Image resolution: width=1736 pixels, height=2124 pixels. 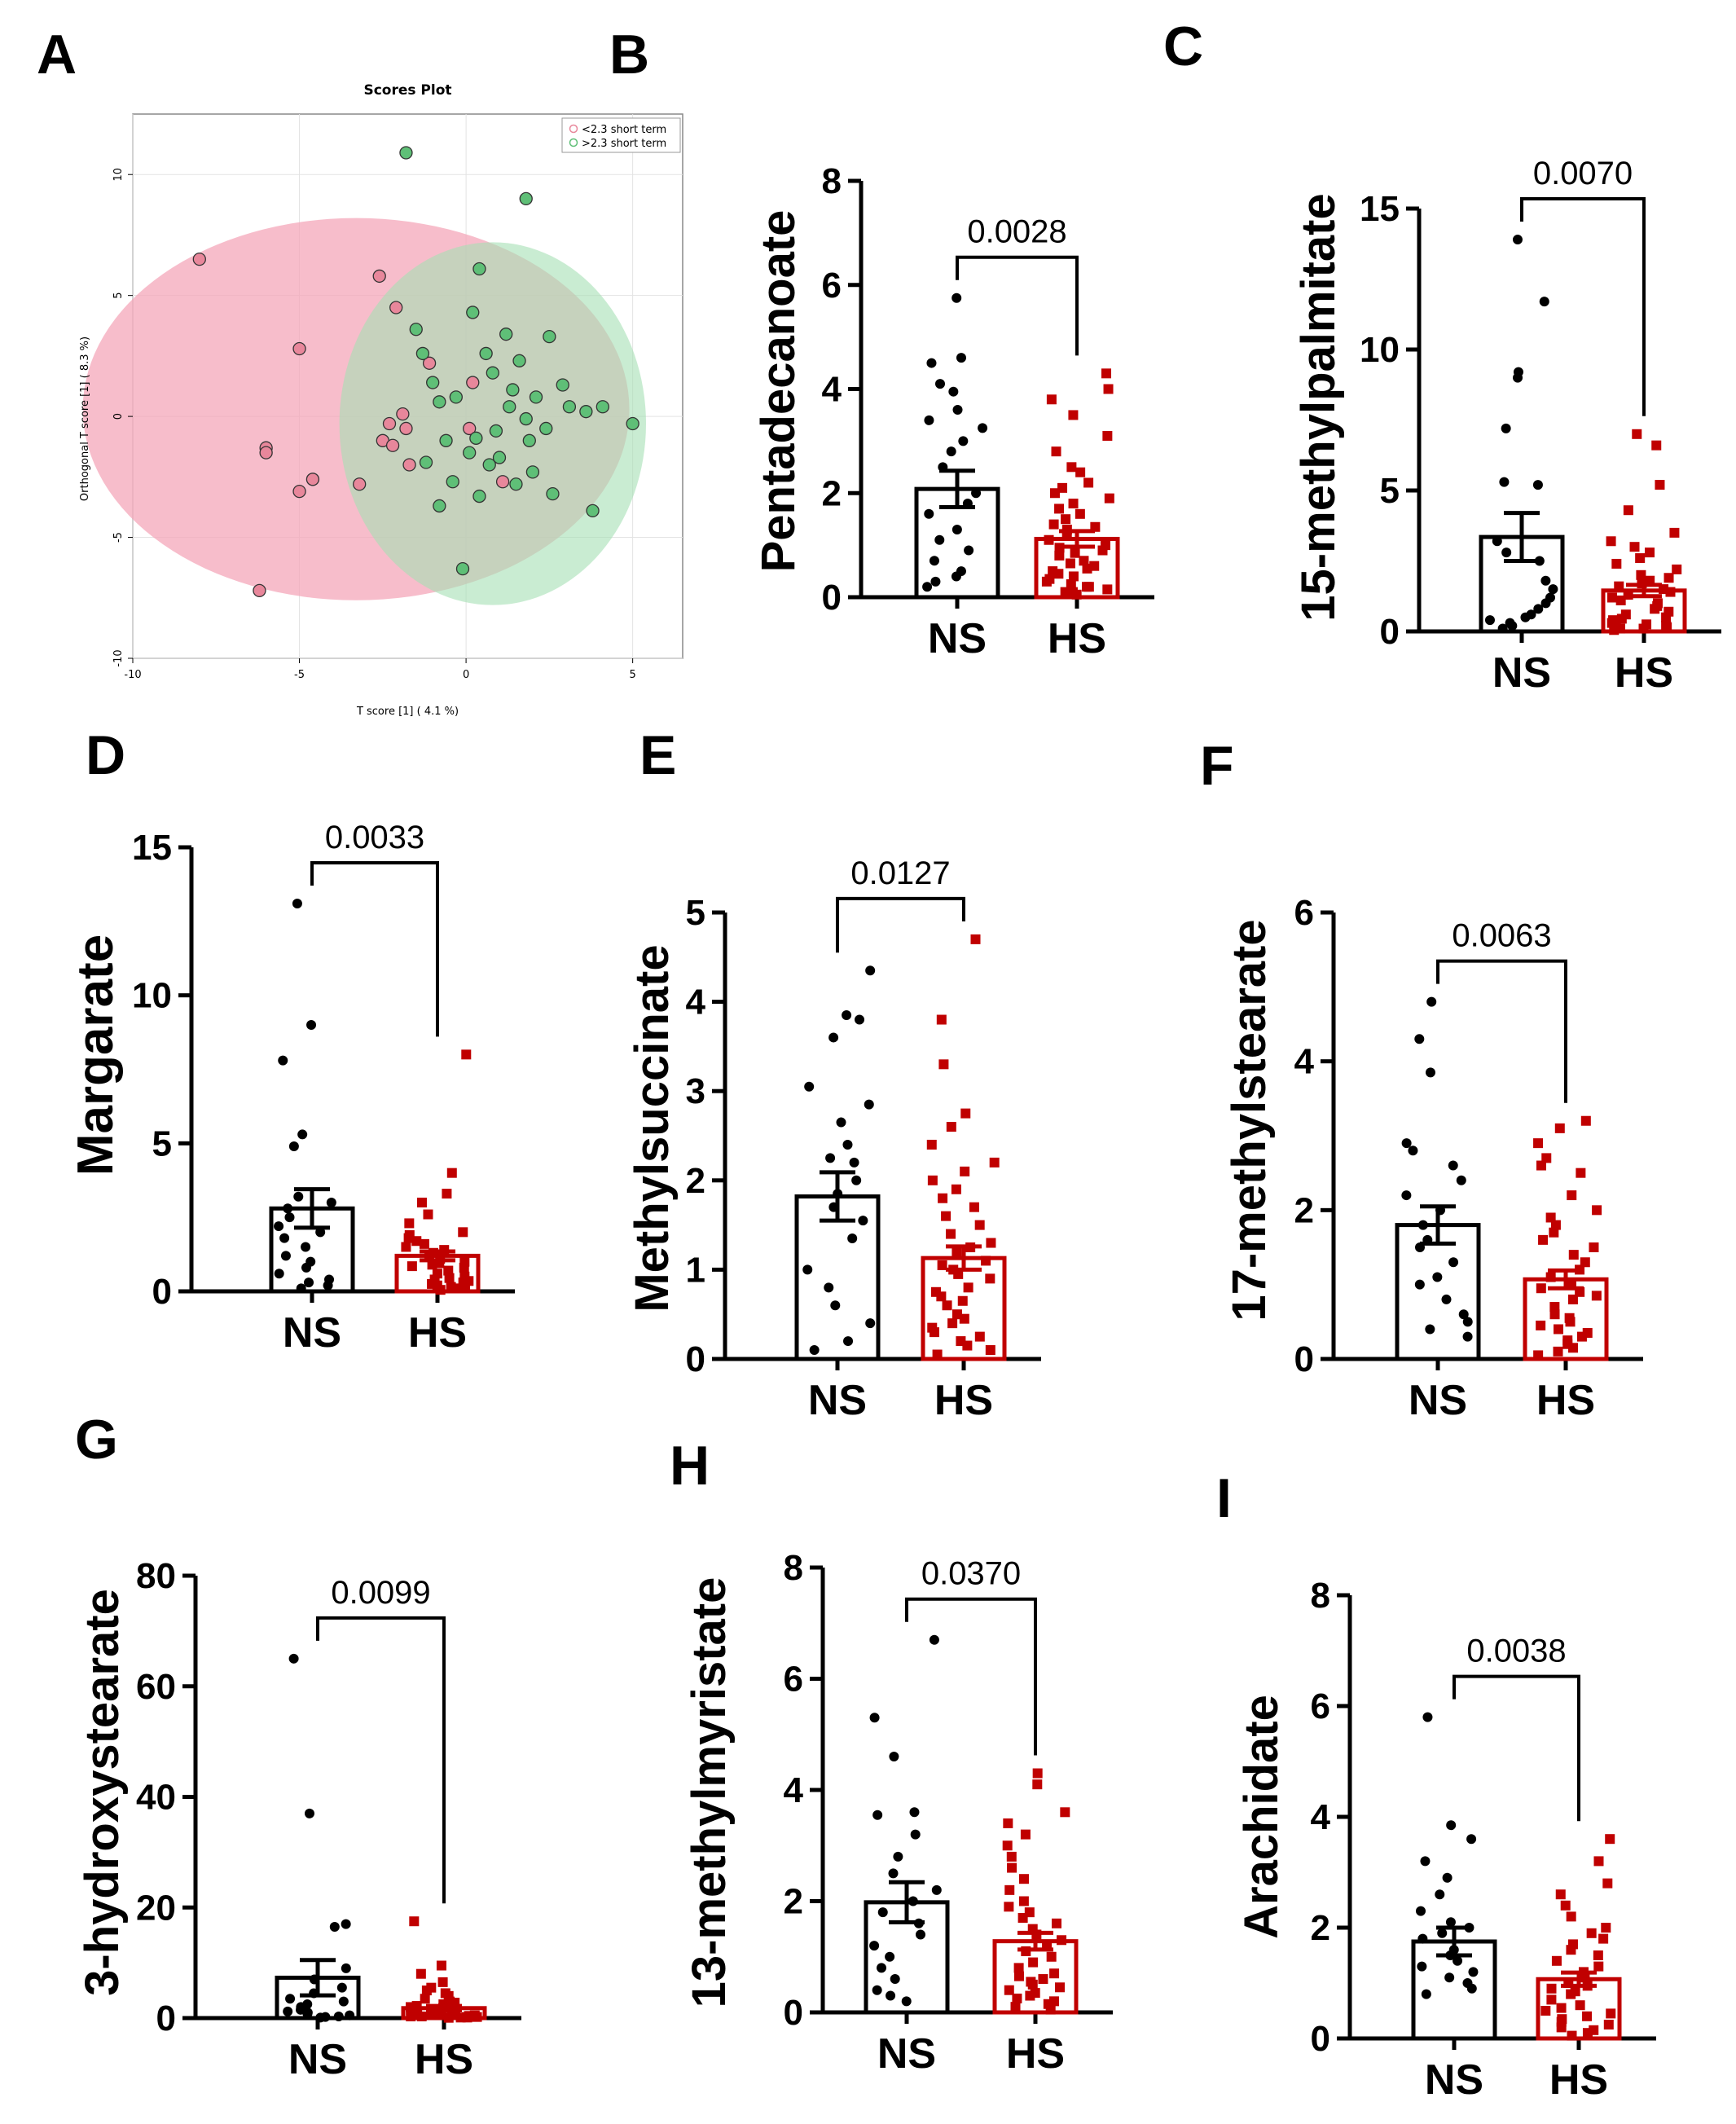 I want to click on scores-plot-title: Scores Plot, so click(x=407, y=90).